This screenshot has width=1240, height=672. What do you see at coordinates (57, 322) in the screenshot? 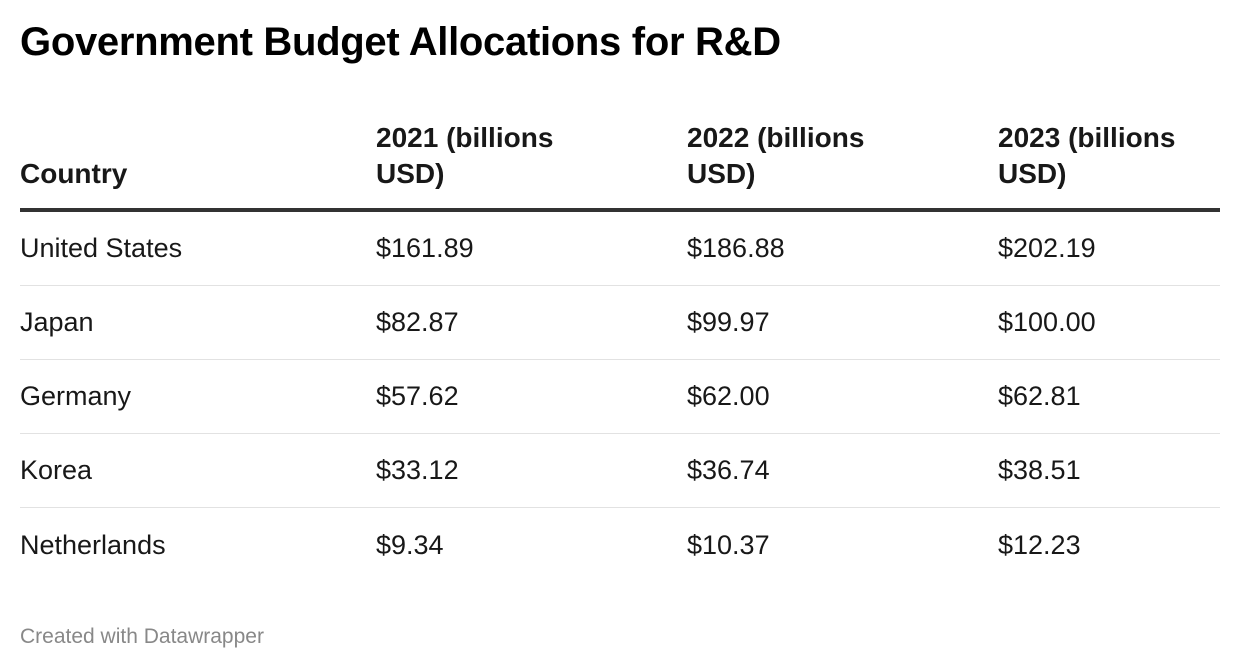
I see `cell-country: Japan` at bounding box center [57, 322].